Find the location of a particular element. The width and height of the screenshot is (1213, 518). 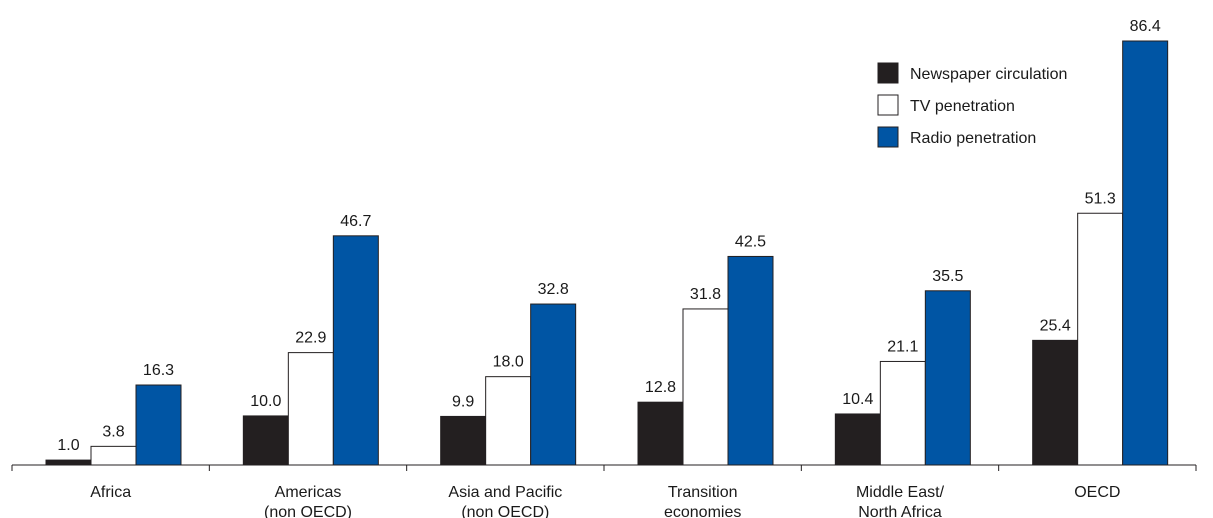

legend-label: Newspaper circulation is located at coordinates (988, 74).